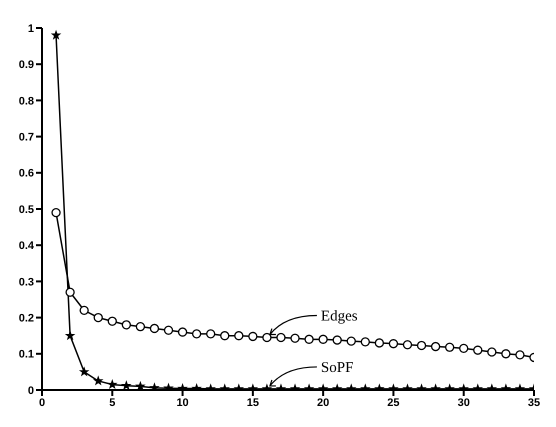 The height and width of the screenshot is (427, 556). I want to click on legend-label: Edges, so click(339, 316).